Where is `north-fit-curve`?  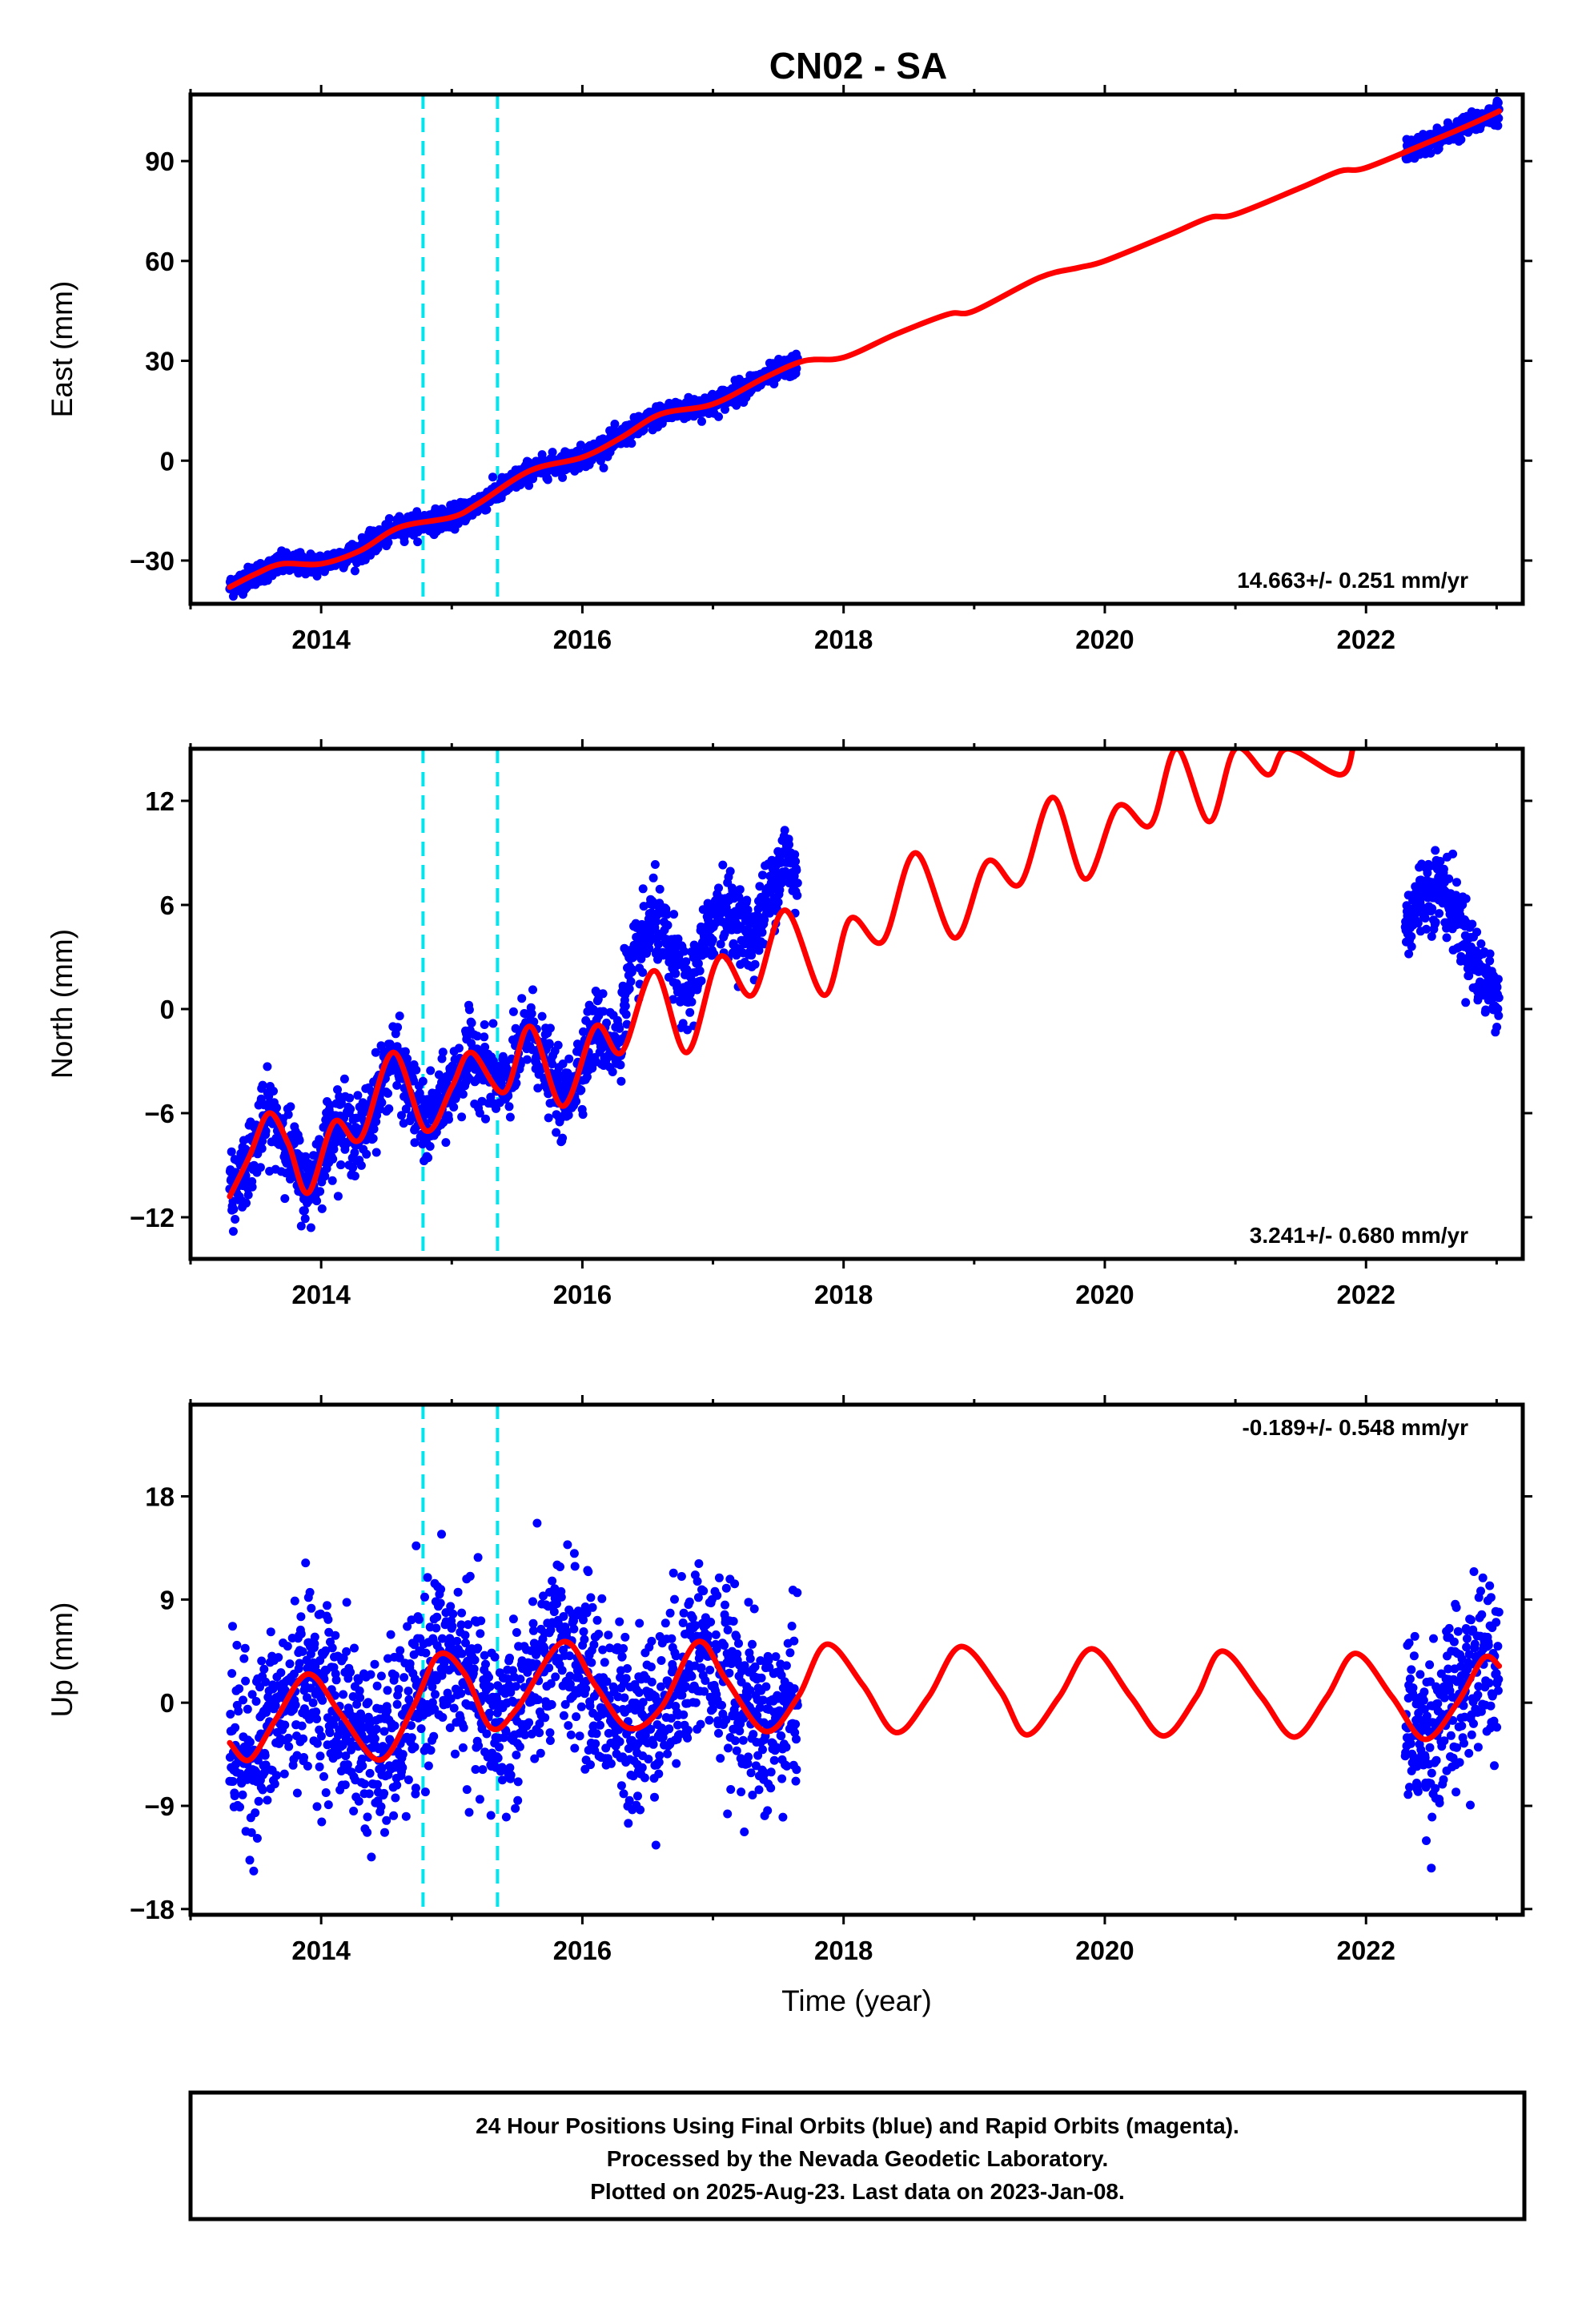
north-fit-curve is located at coordinates (792, 974).